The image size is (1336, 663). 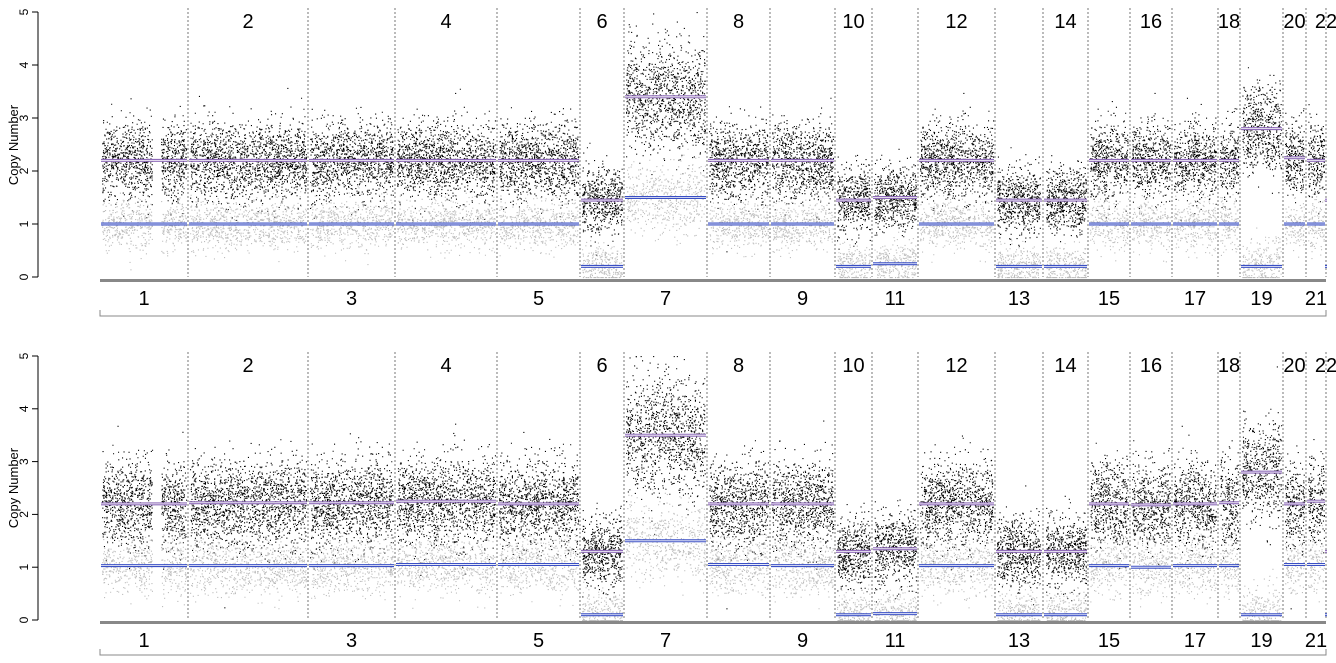 What do you see at coordinates (956, 22) in the screenshot?
I see `chromosome-label-12: 12` at bounding box center [956, 22].